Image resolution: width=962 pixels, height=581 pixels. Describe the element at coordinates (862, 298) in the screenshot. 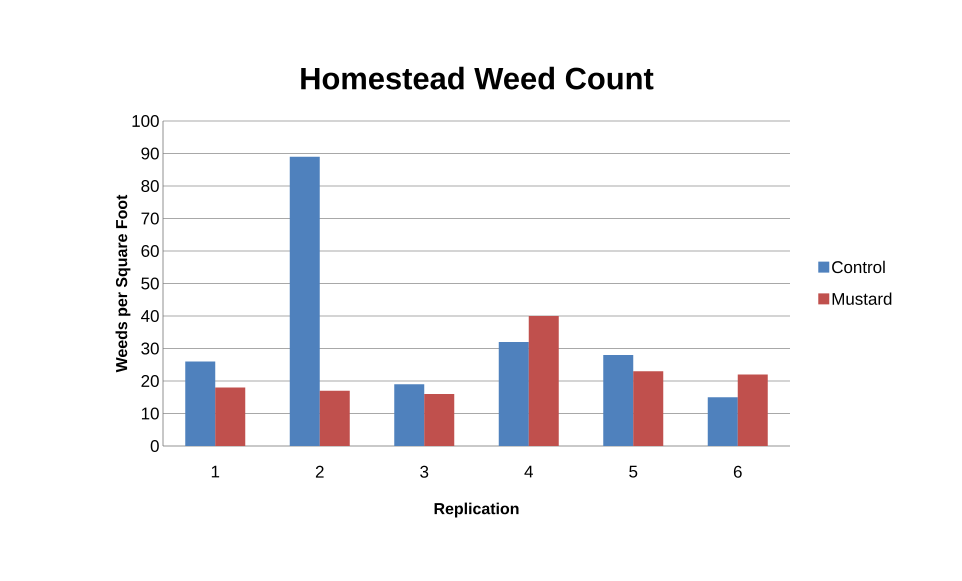

I see `legend-label: Mustard` at that location.